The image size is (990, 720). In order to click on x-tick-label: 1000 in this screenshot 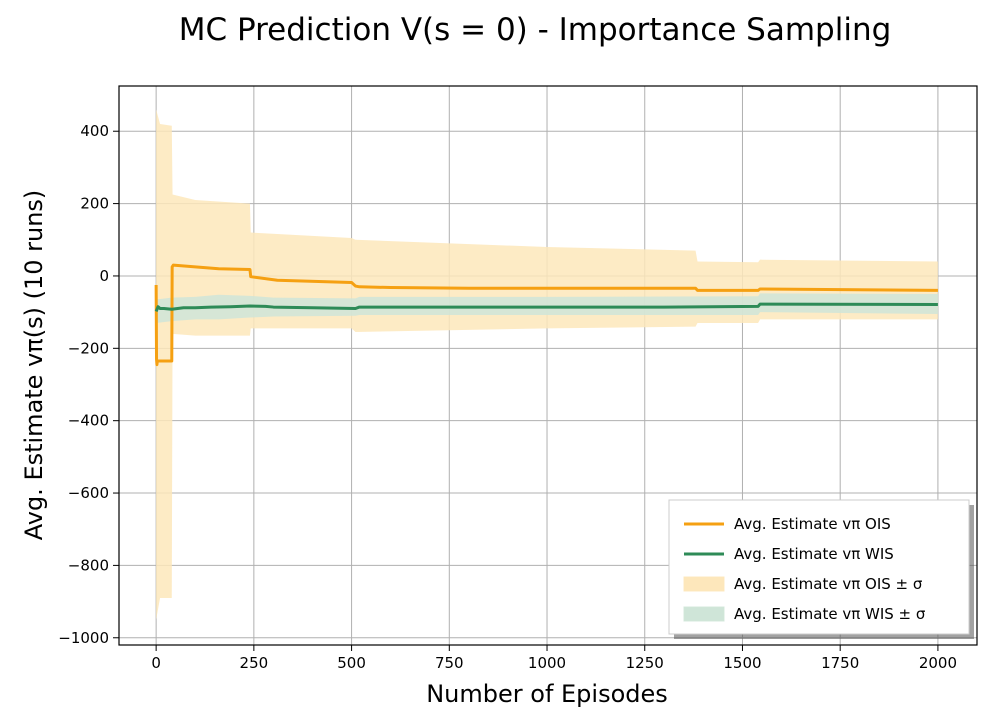, I will do `click(547, 663)`.